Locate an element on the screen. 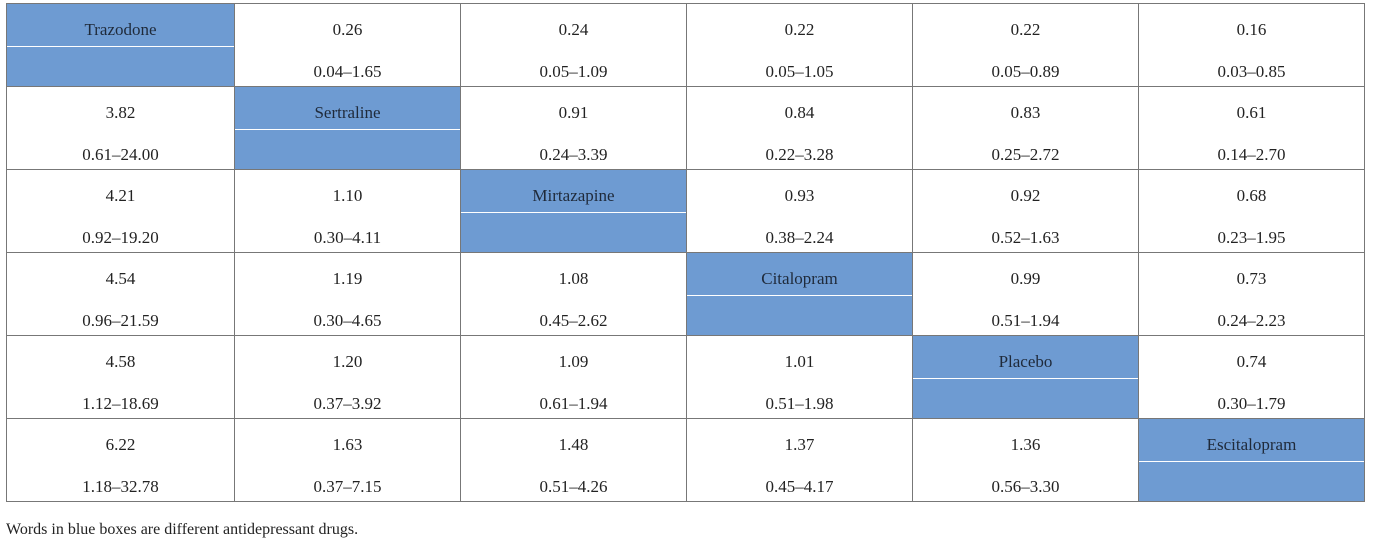 The image size is (1375, 547). effect-estimate: 0.74 is located at coordinates (1251, 361).